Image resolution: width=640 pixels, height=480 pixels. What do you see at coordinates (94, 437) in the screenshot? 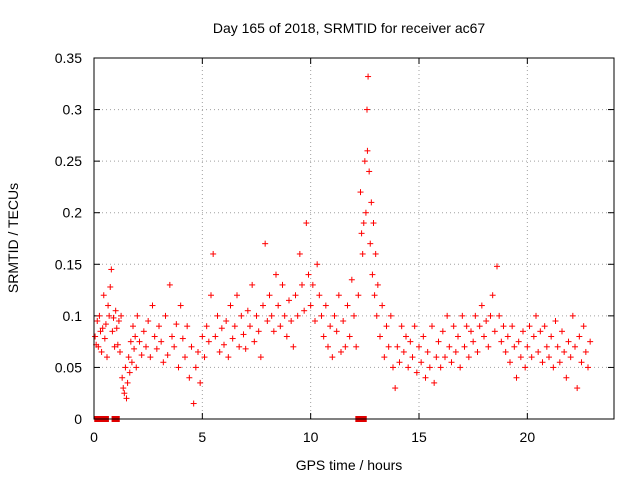
I see `x-tick-label: 0` at bounding box center [94, 437].